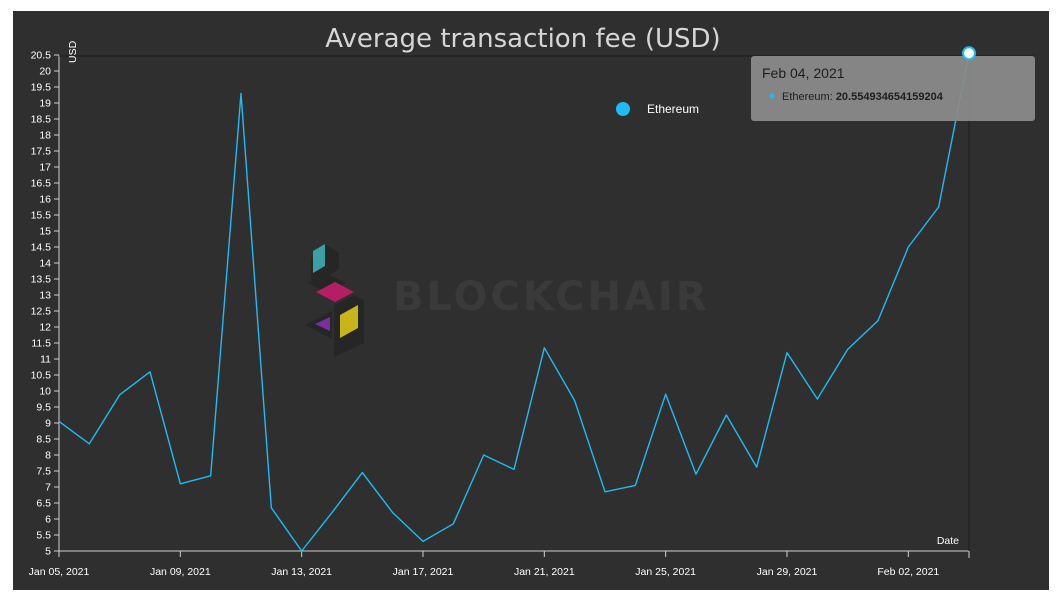 The height and width of the screenshot is (601, 1057). I want to click on x-tick-label: Jan 09, 2021, so click(180, 572).